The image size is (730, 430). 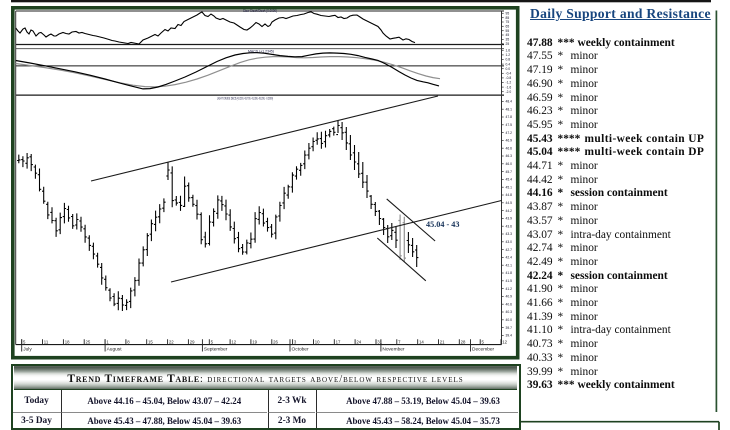 I want to click on svg-text: 0.8, so click(x=508, y=60).